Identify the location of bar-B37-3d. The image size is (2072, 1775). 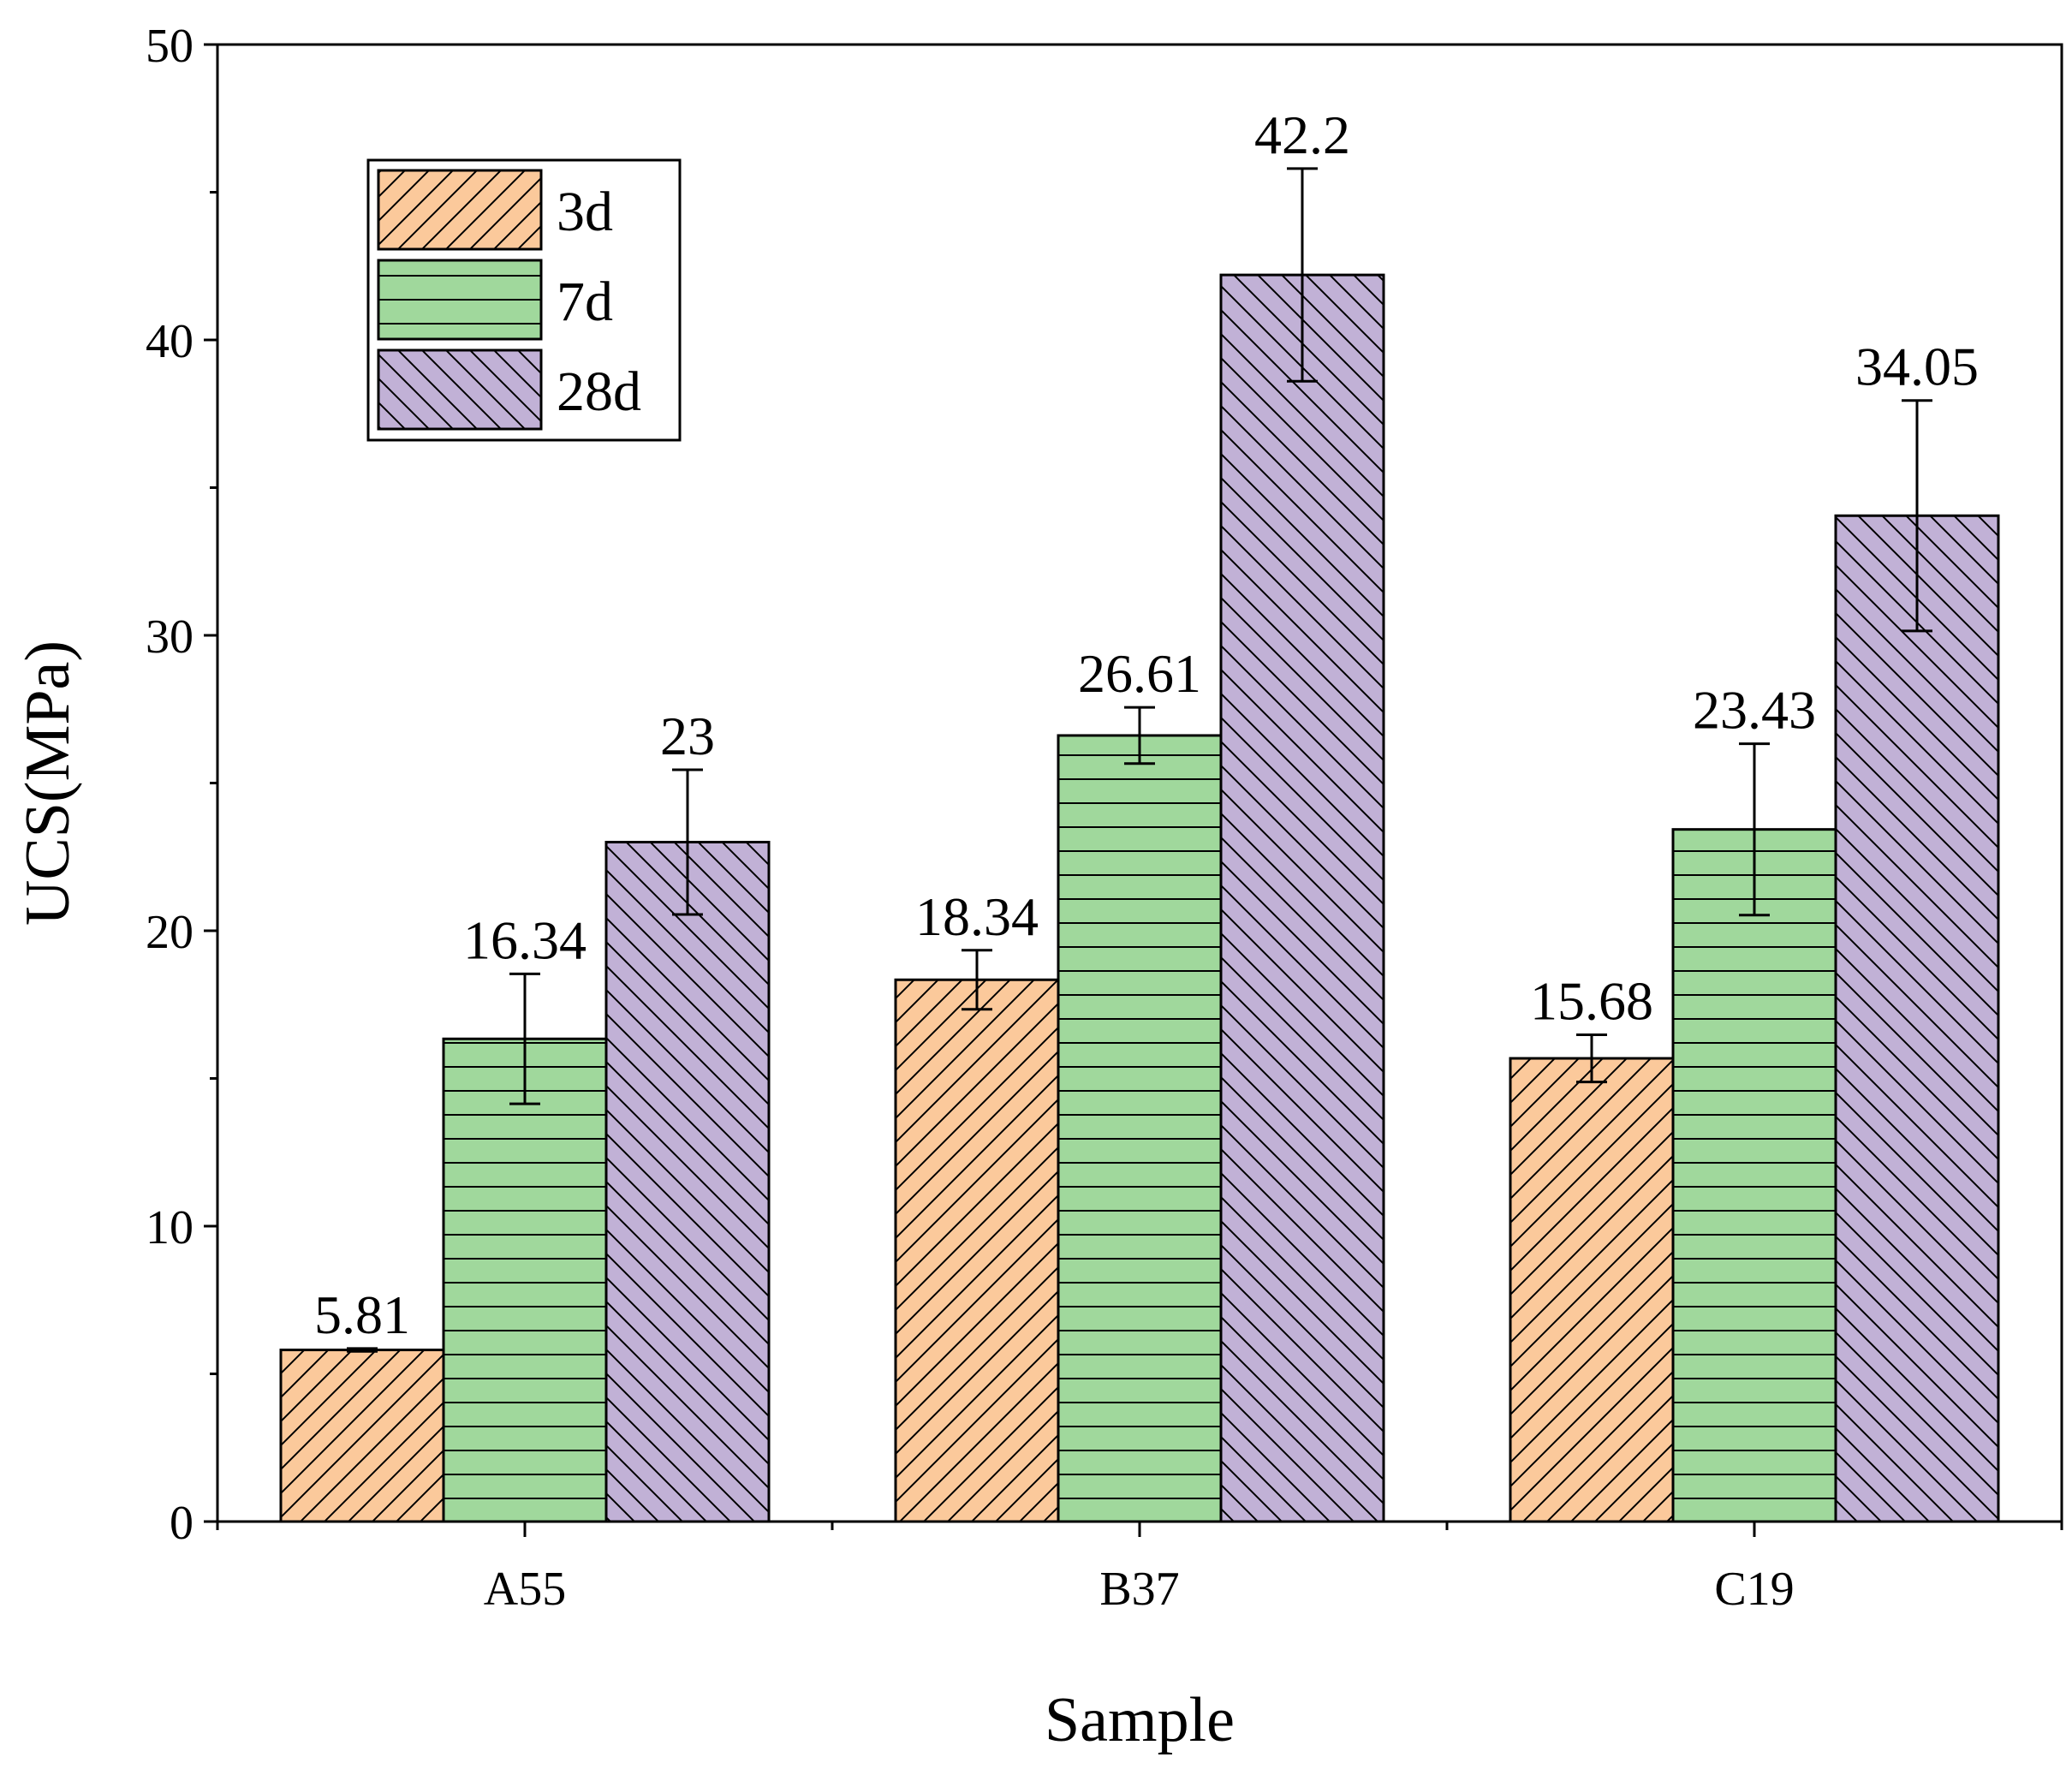
(977, 1250).